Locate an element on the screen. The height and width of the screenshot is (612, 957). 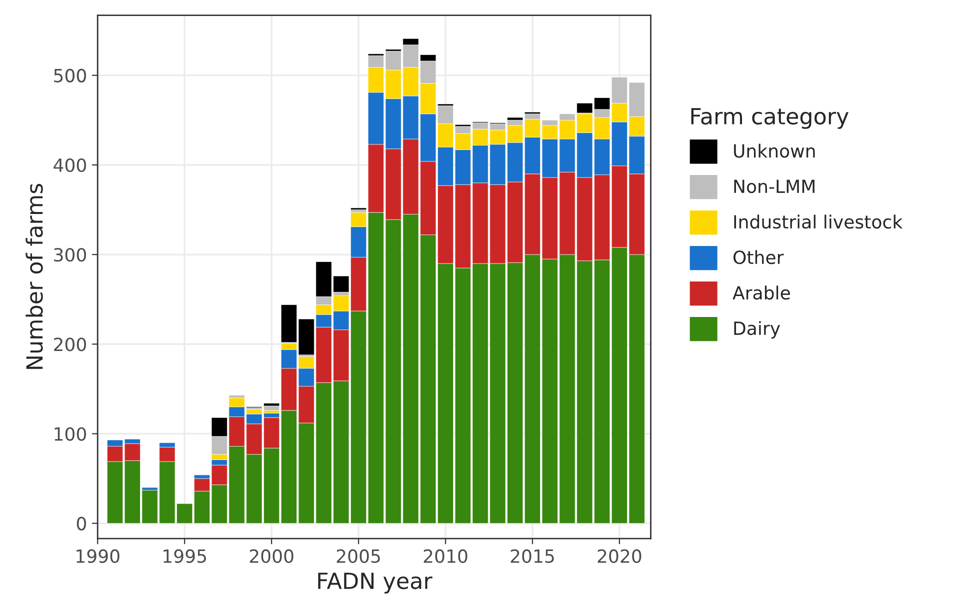
legend-label: Non-LMM is located at coordinates (774, 187).